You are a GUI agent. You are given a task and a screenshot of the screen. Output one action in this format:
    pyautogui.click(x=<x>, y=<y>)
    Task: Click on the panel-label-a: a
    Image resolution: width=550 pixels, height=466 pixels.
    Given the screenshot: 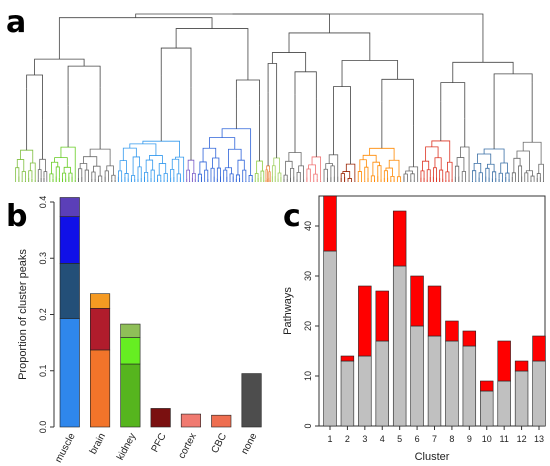 What is the action you would take?
    pyautogui.click(x=16, y=22)
    